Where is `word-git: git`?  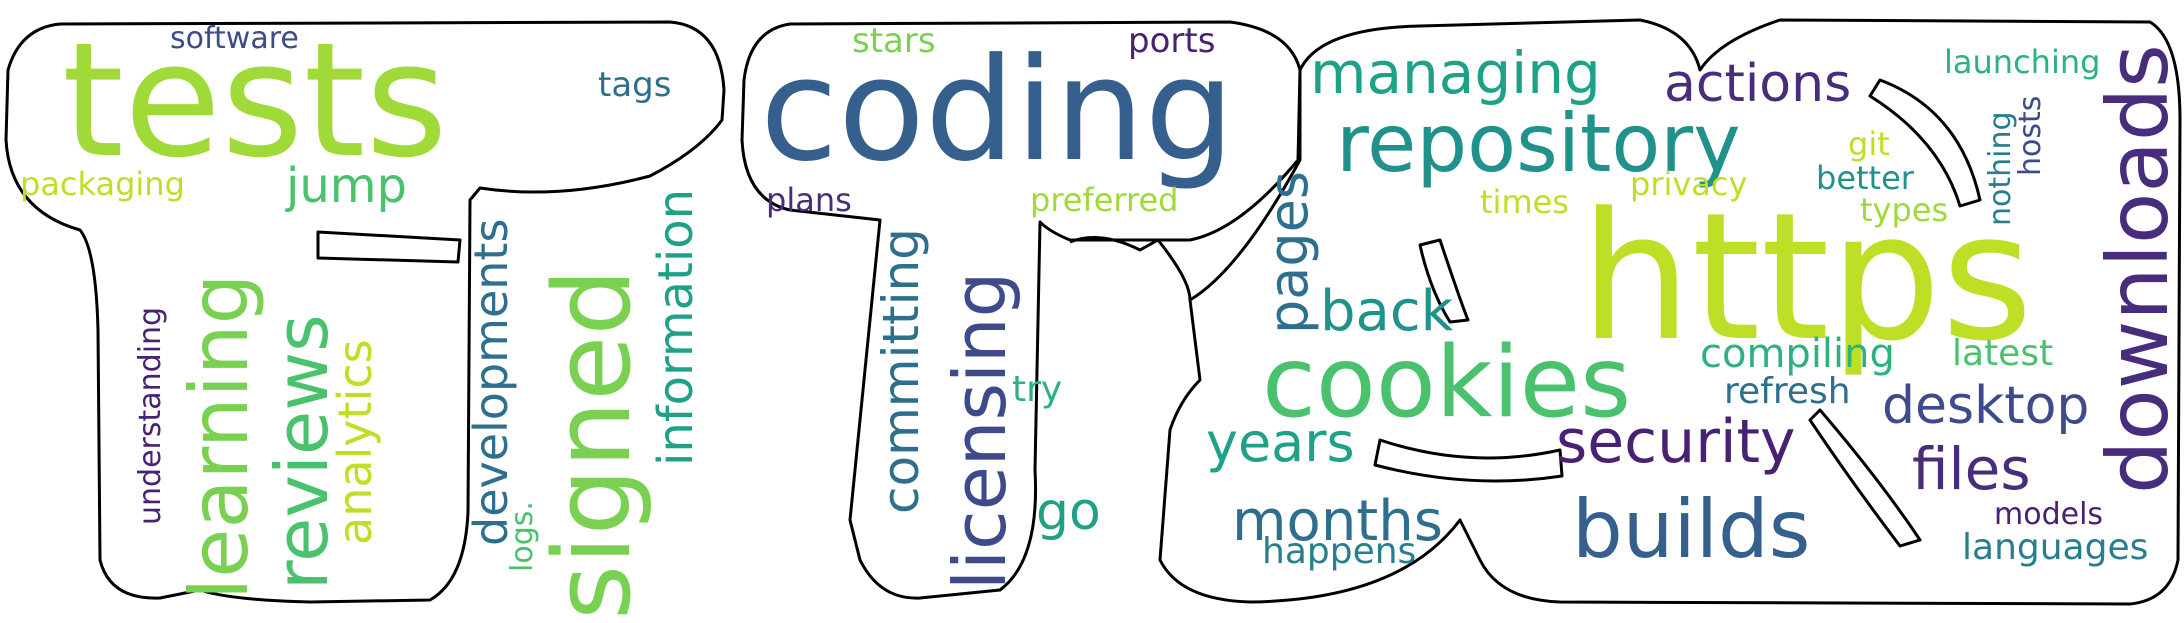
word-git: git is located at coordinates (1869, 144).